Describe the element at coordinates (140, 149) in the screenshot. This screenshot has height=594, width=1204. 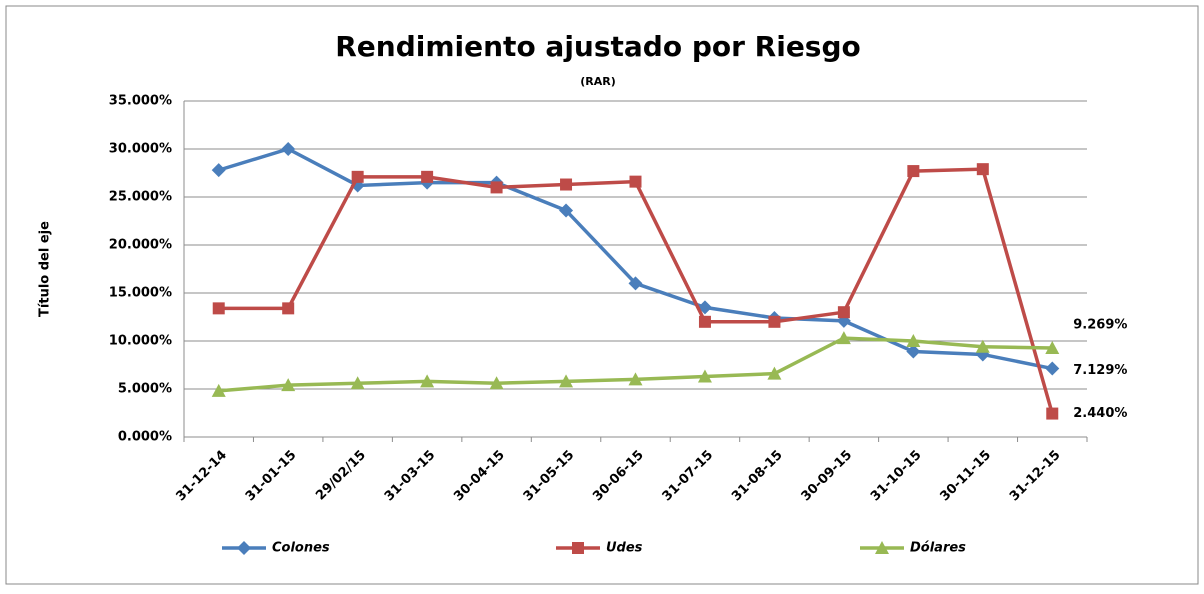
I see `y-tick-label: 30.000%` at that location.